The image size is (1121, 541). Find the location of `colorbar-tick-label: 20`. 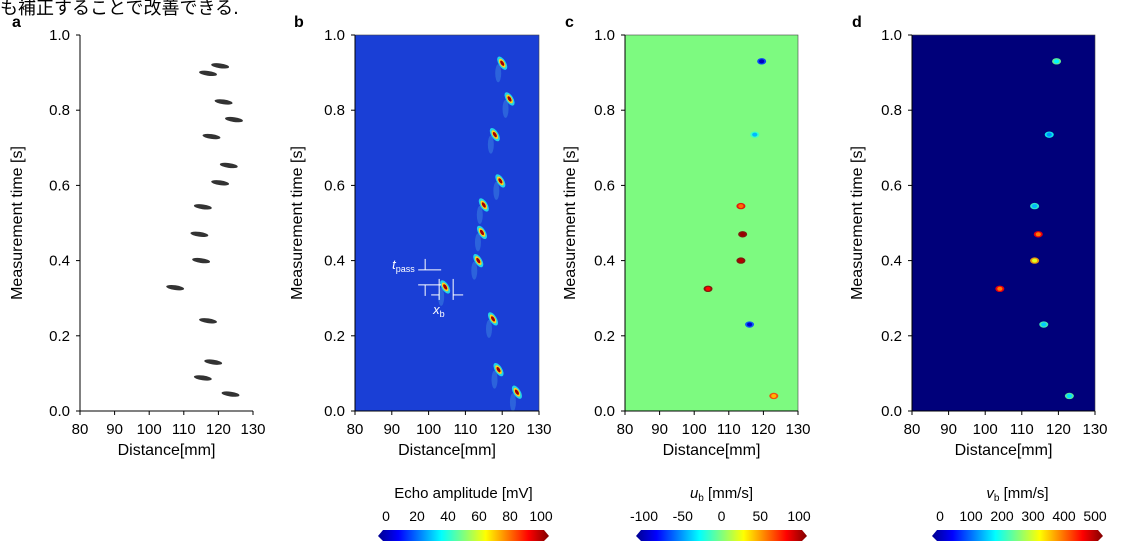

colorbar-tick-label: 20 is located at coordinates (417, 516).